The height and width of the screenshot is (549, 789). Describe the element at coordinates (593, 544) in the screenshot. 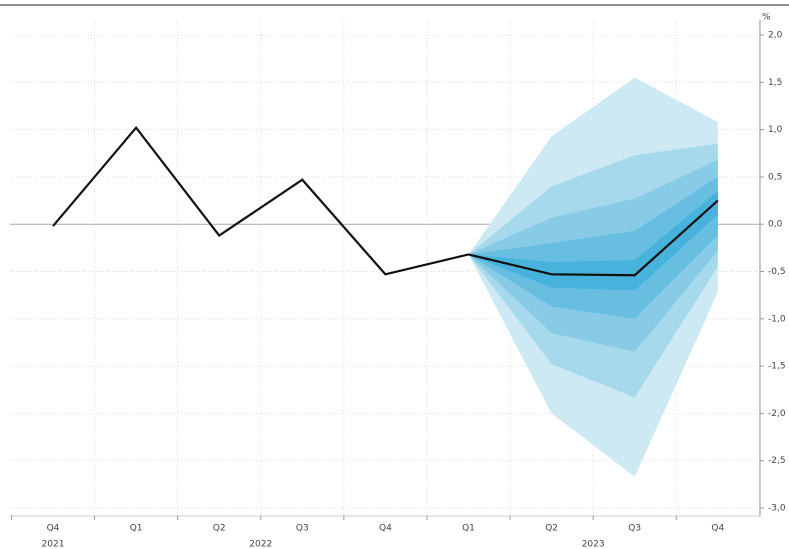

I see `year-label: 2023` at that location.